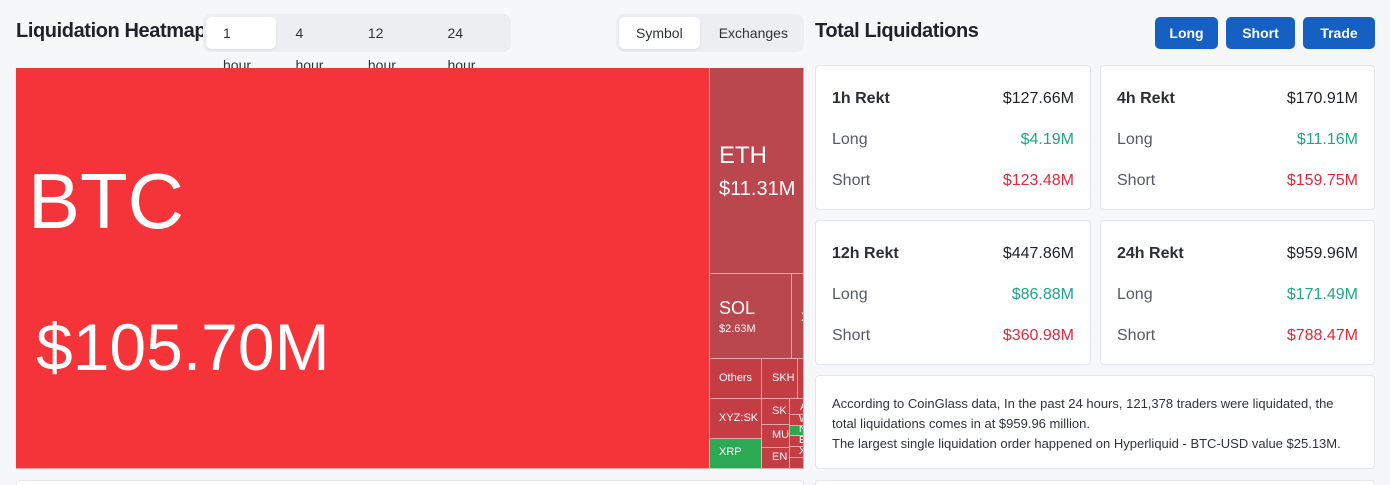  Describe the element at coordinates (1260, 33) in the screenshot. I see `short-button: Short` at that location.